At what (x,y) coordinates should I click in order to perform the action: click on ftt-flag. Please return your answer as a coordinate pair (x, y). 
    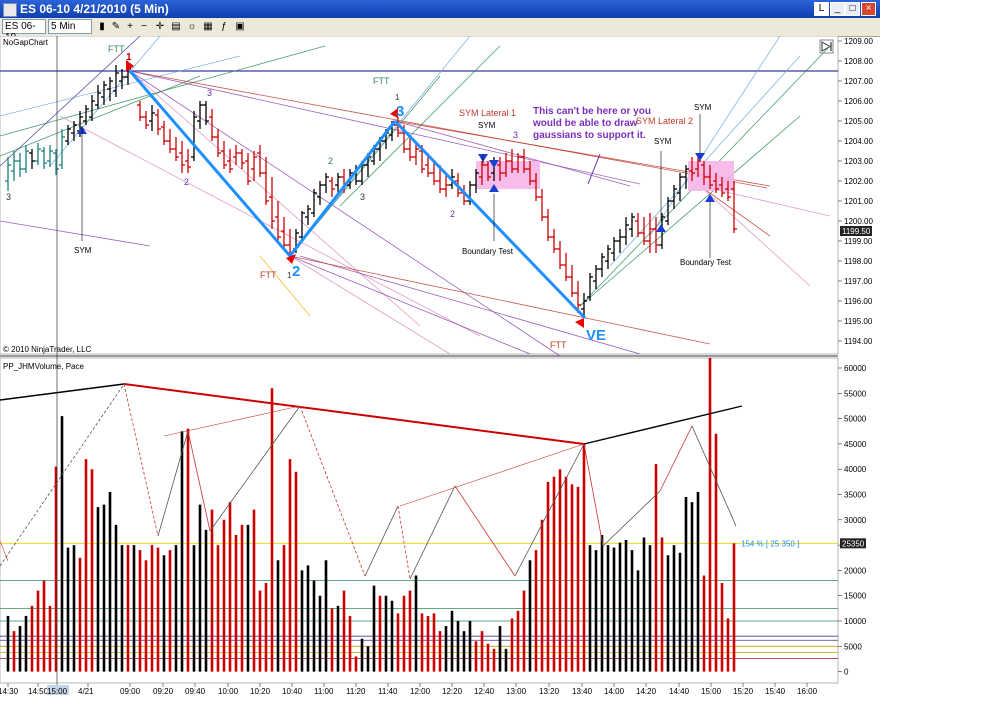
    Looking at the image, I should click on (579, 323).